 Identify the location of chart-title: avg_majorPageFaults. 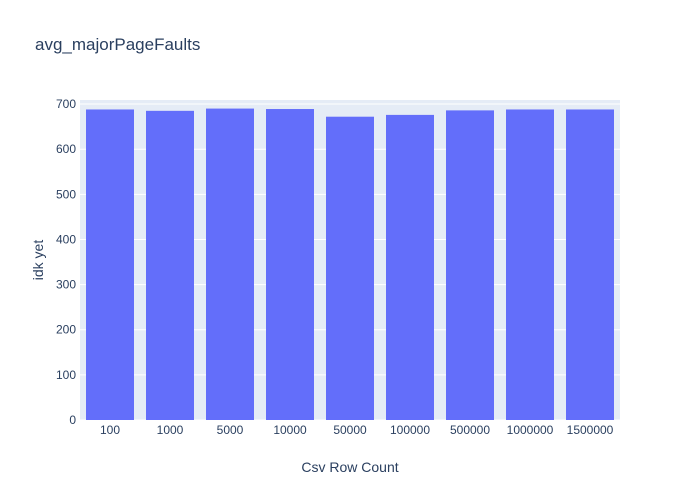
(117, 44).